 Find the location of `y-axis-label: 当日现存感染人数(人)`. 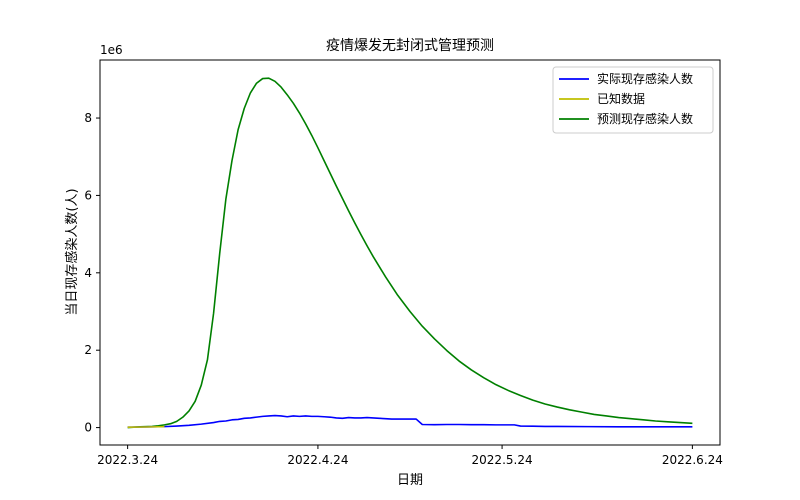

y-axis-label: 当日现存感染人数(人) is located at coordinates (72, 251).